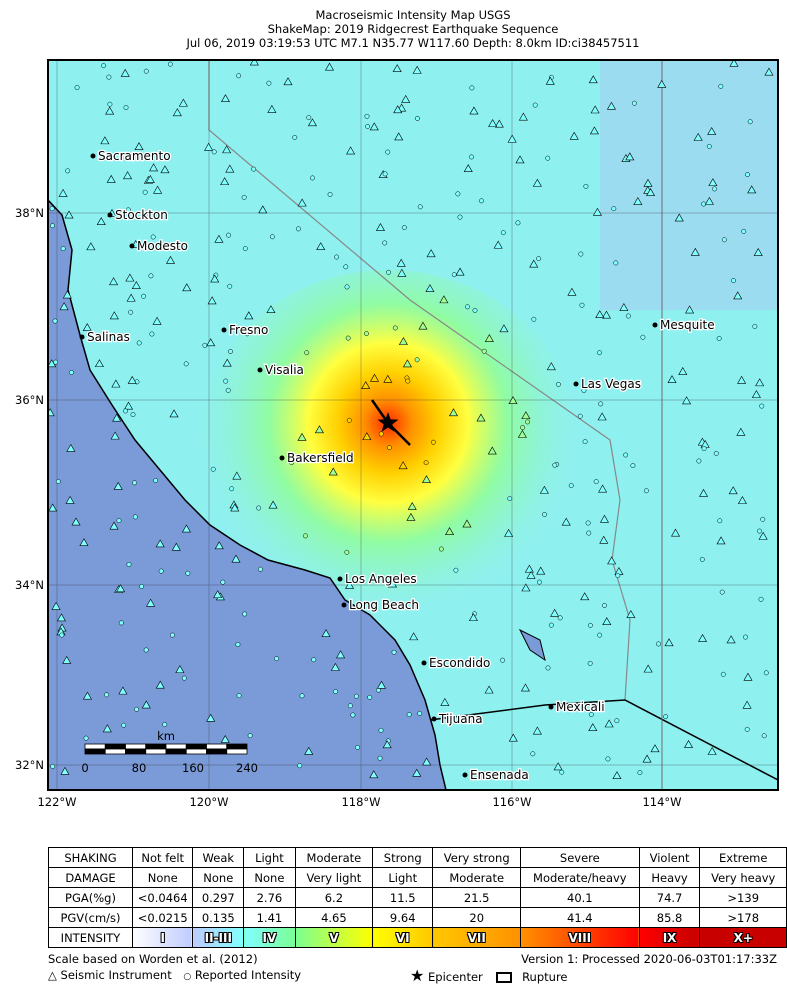 This screenshot has width=787, height=1001. I want to click on legend-cell: Light, so click(269, 857).